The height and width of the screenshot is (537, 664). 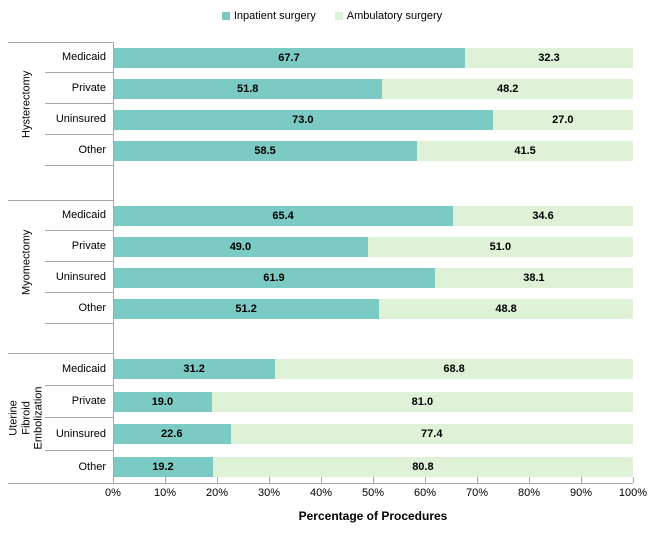 What do you see at coordinates (113, 262) in the screenshot?
I see `y-axis-line` at bounding box center [113, 262].